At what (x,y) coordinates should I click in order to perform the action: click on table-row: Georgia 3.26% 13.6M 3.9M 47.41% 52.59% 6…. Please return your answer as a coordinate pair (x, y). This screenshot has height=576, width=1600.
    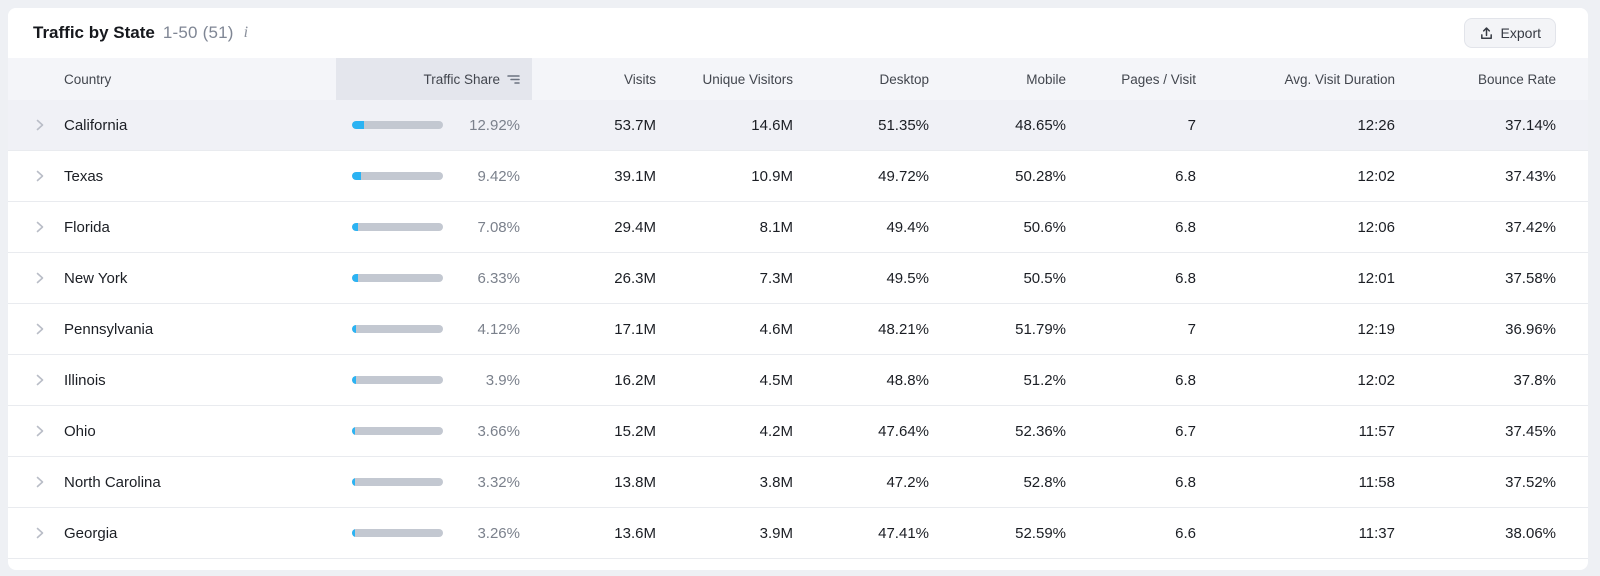
    Looking at the image, I should click on (798, 533).